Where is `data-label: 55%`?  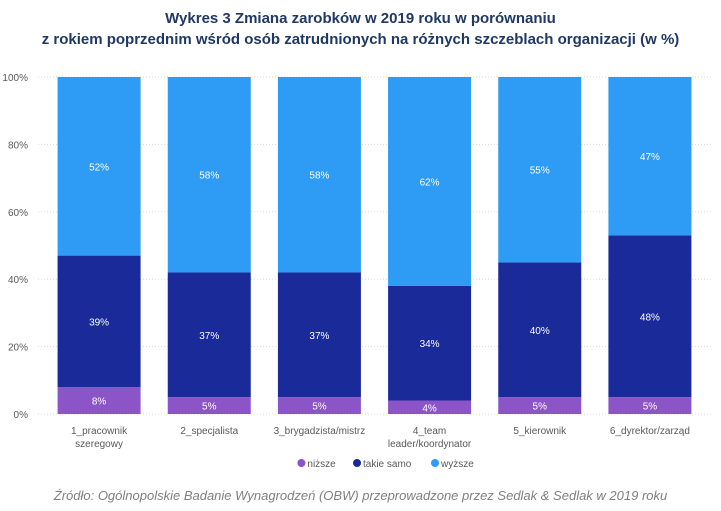 data-label: 55% is located at coordinates (540, 171).